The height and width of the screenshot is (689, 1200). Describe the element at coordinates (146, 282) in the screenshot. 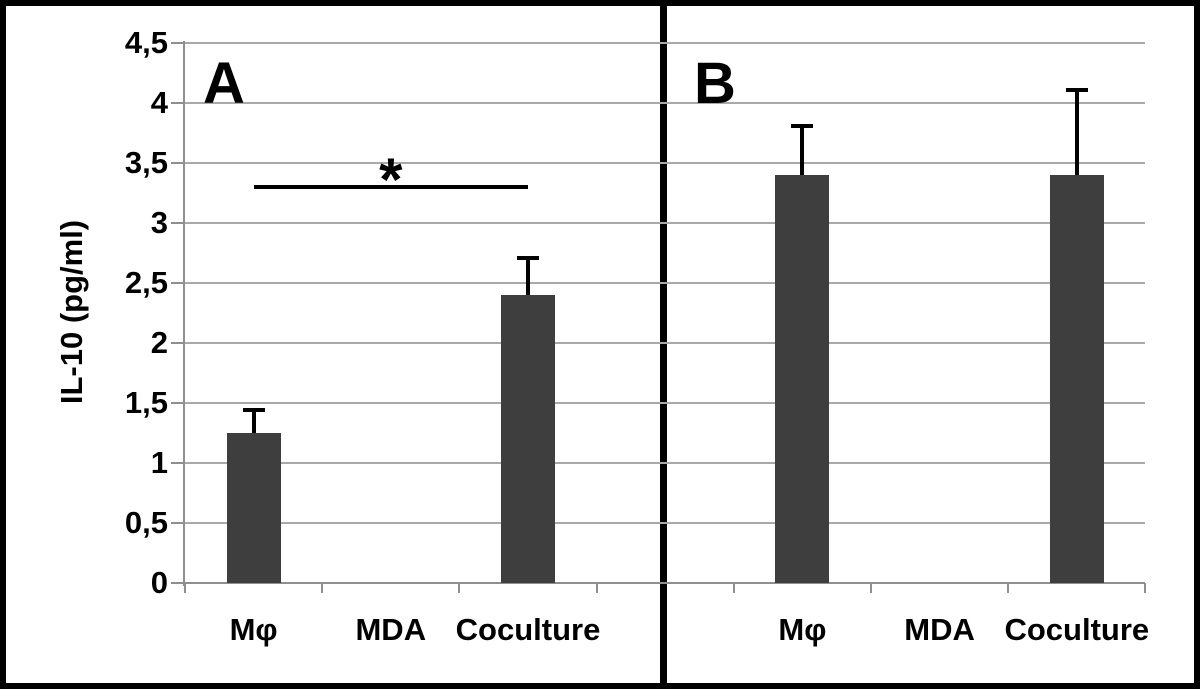

I see `y-tick-label: 2,5` at that location.